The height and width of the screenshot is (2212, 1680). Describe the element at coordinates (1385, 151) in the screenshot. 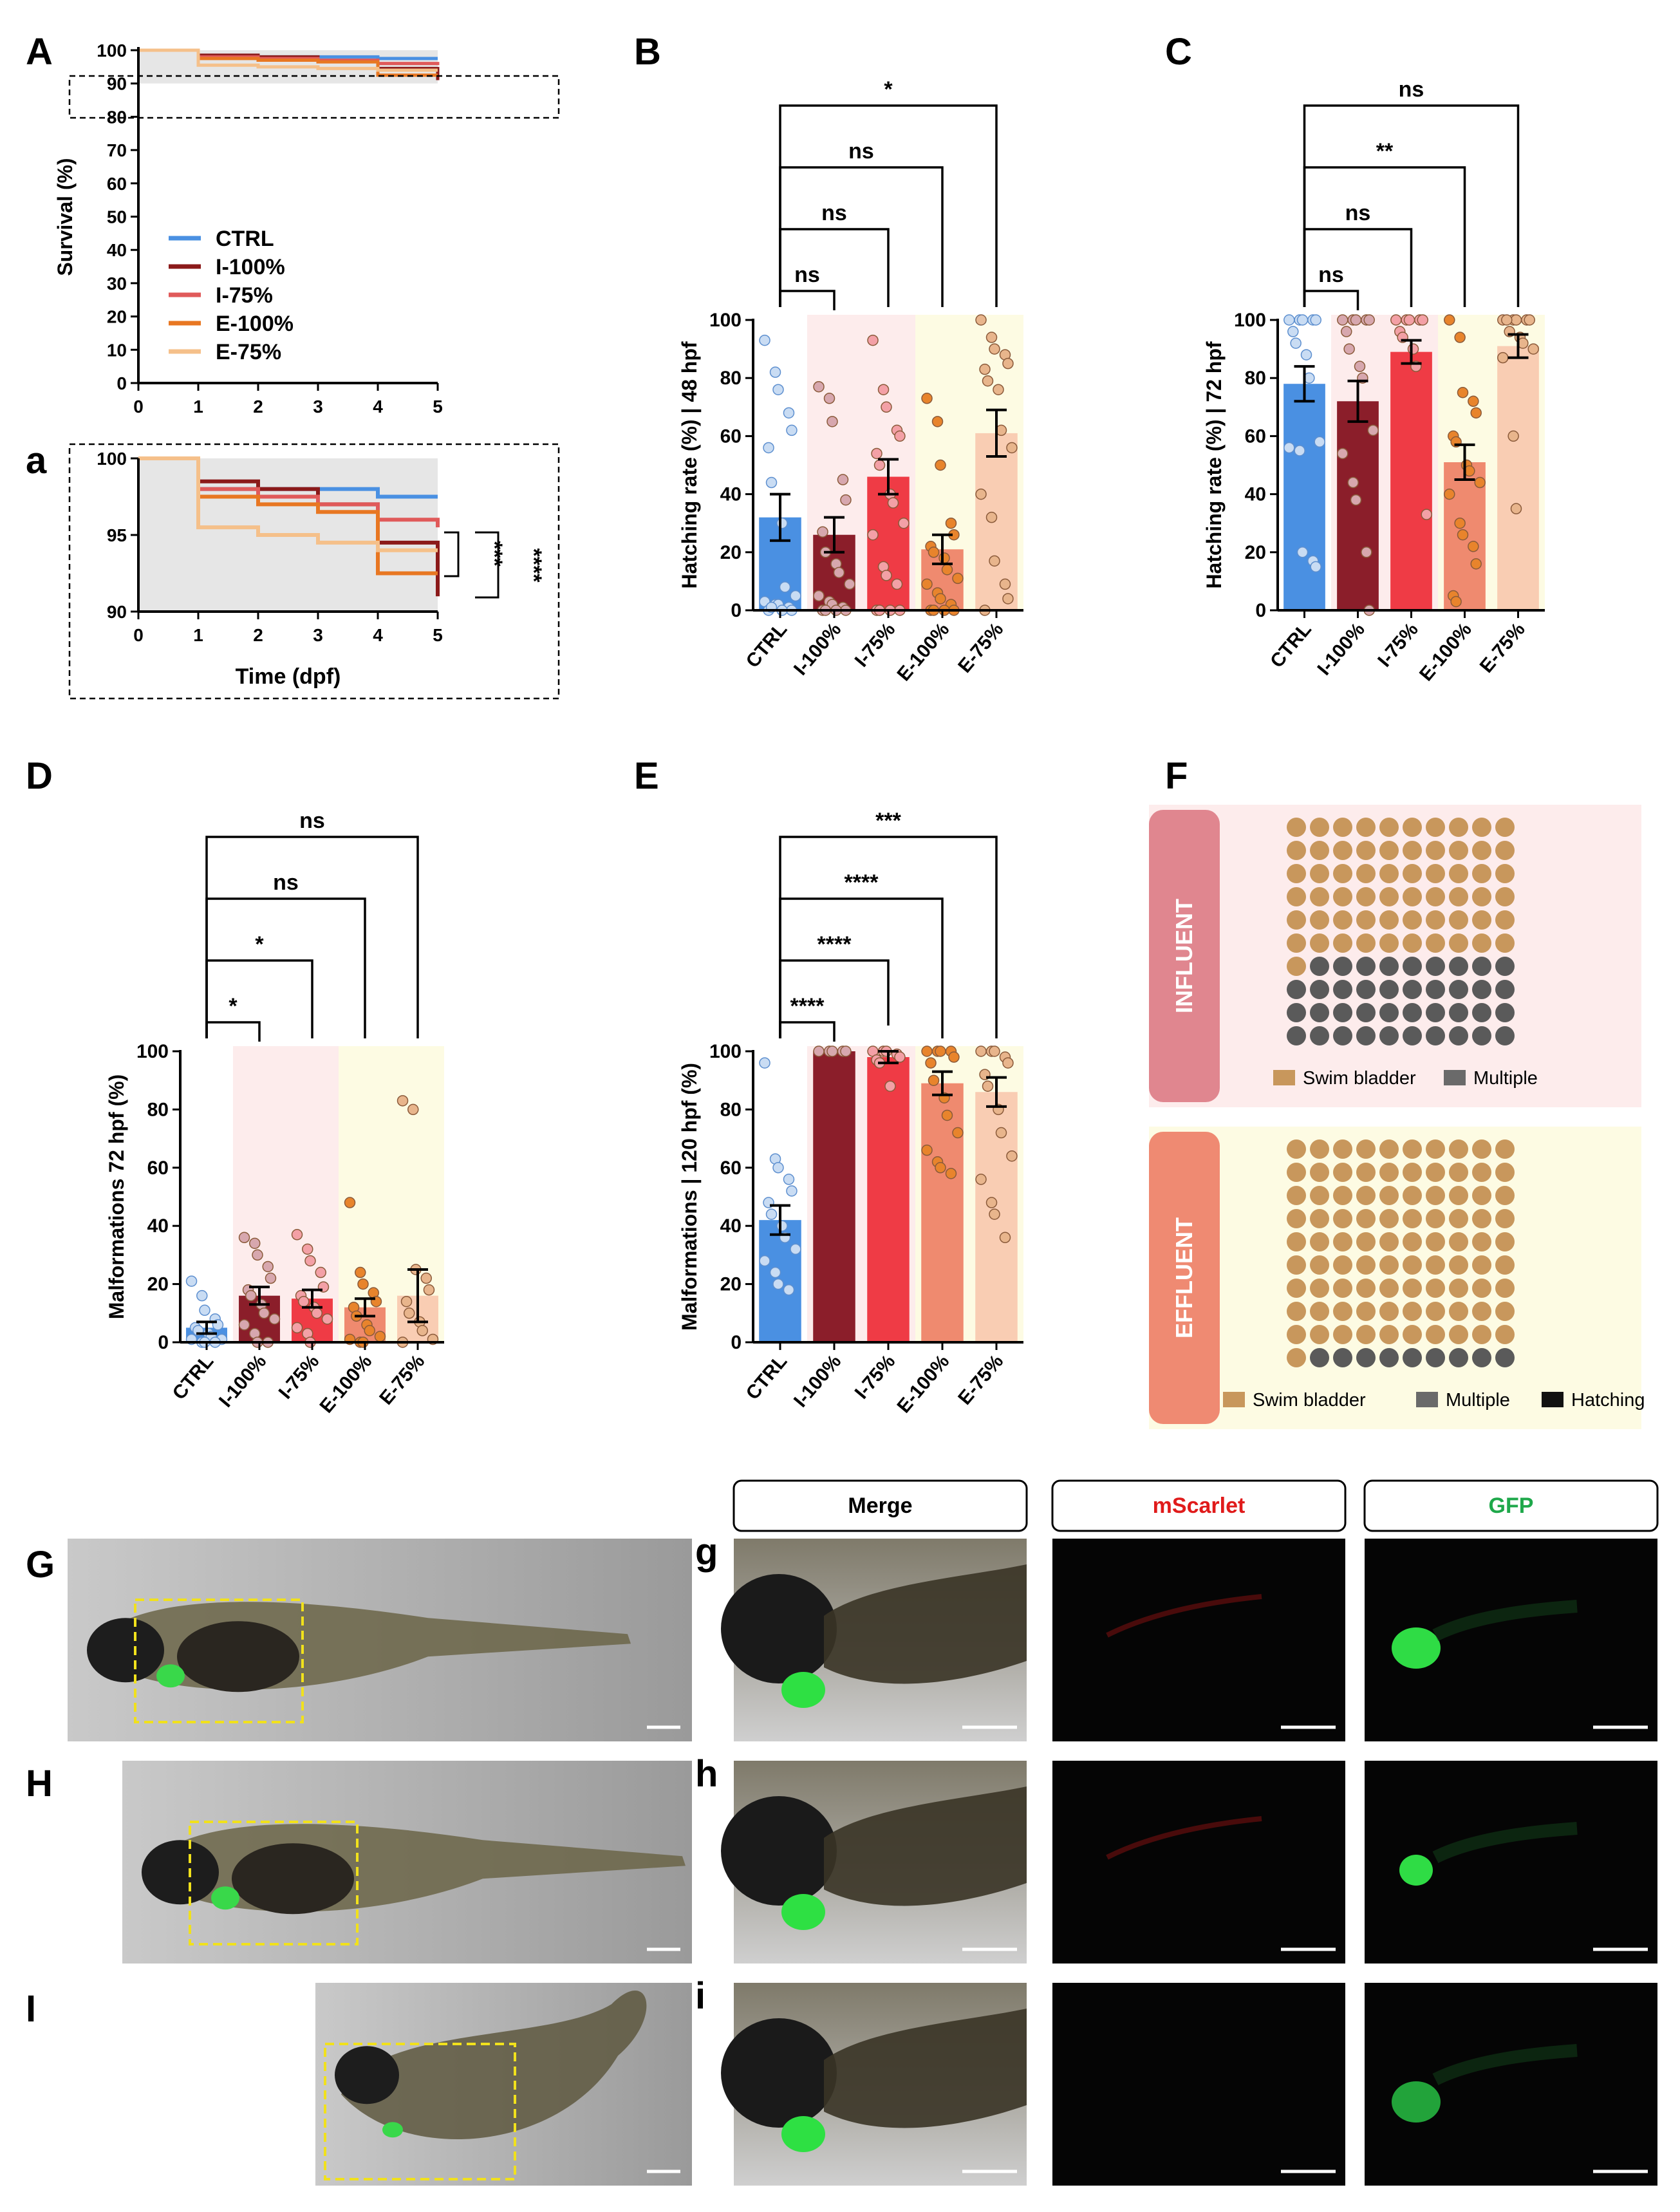

I see `comparison-label: **` at that location.